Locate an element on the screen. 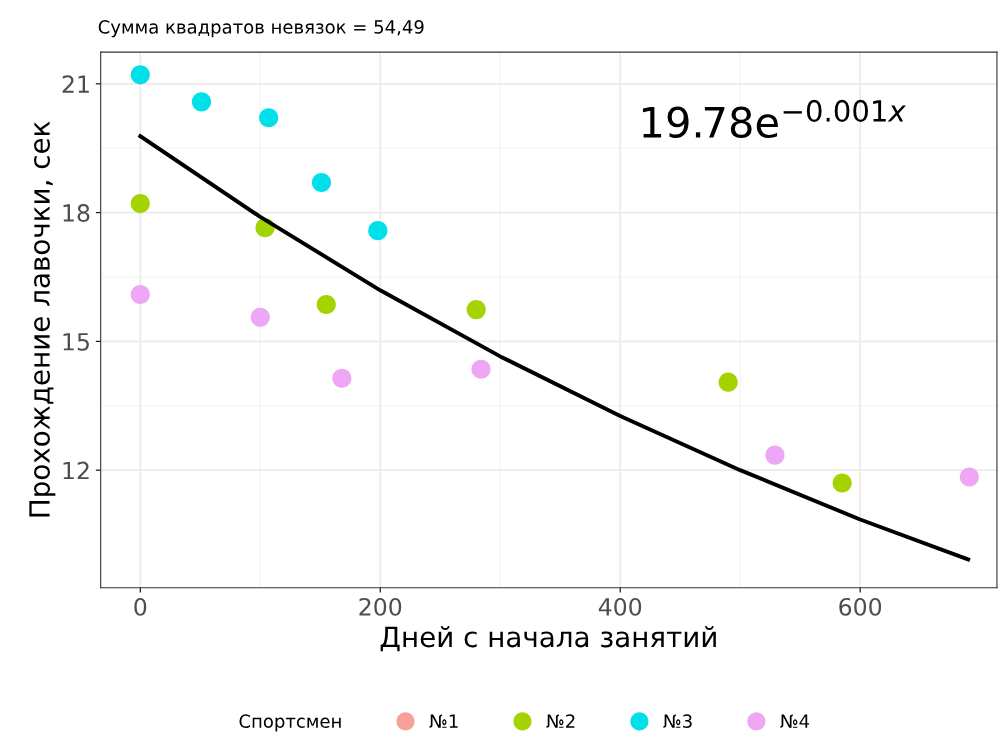  x-axis-title: Дней с начала занятий is located at coordinates (548, 639).